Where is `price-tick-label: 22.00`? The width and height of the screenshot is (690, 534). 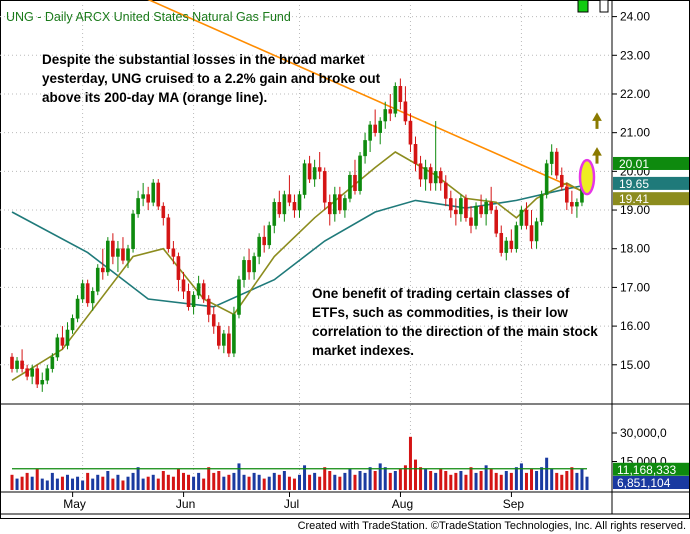 price-tick-label: 22.00 is located at coordinates (635, 94).